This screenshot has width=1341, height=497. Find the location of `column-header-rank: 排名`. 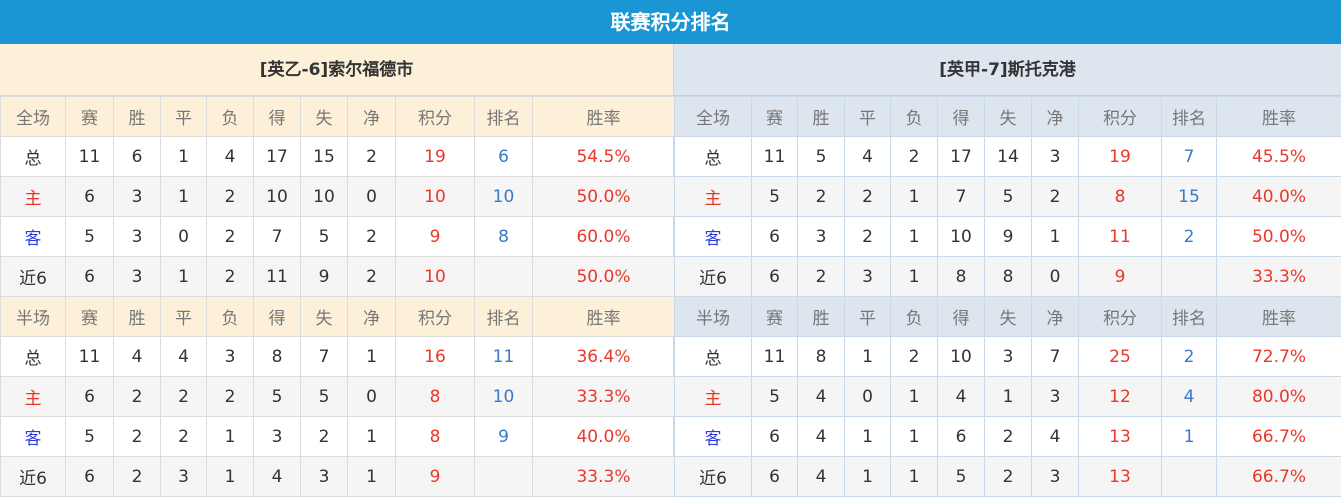

column-header-rank: 排名 is located at coordinates (1189, 117).